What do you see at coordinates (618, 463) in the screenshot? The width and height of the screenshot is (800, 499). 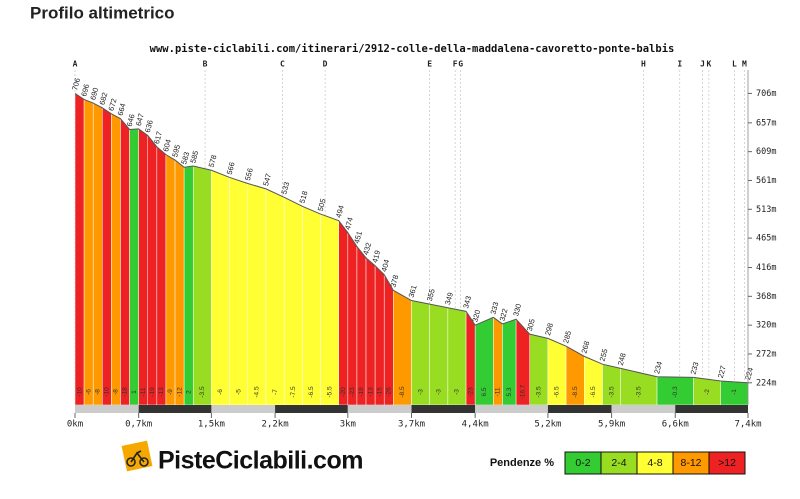 I see `legend-label: 2-4` at bounding box center [618, 463].